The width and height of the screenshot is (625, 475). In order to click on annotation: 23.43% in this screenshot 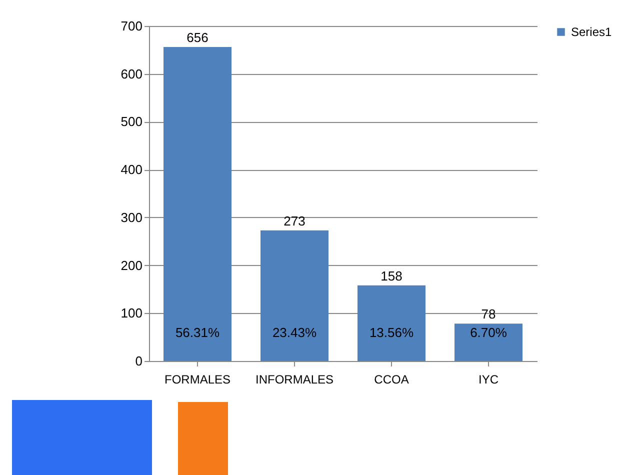, I will do `click(294, 332)`.